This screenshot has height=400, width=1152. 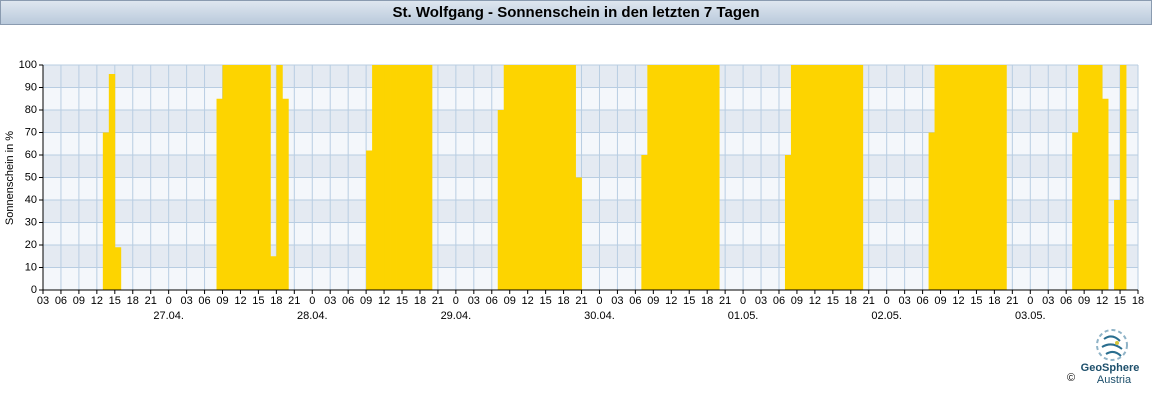 I want to click on y-tick-label: 50, so click(x=31, y=177).